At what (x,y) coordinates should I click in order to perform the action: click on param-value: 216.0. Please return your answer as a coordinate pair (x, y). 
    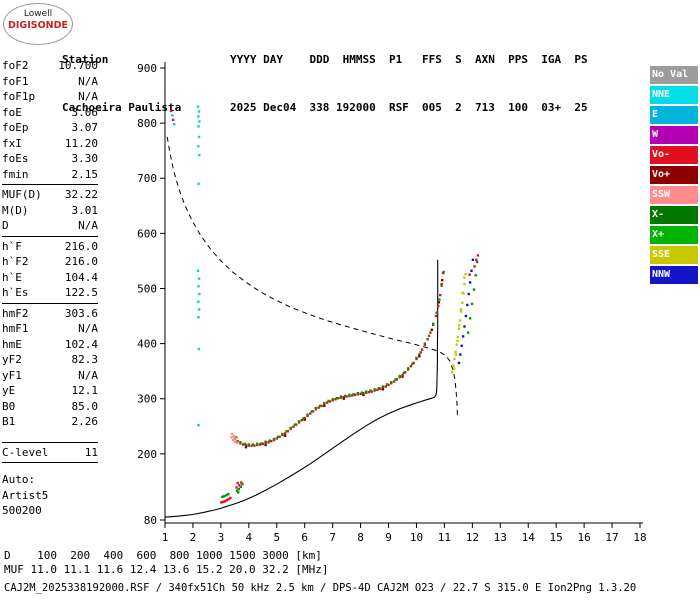
    Looking at the image, I should click on (81, 246).